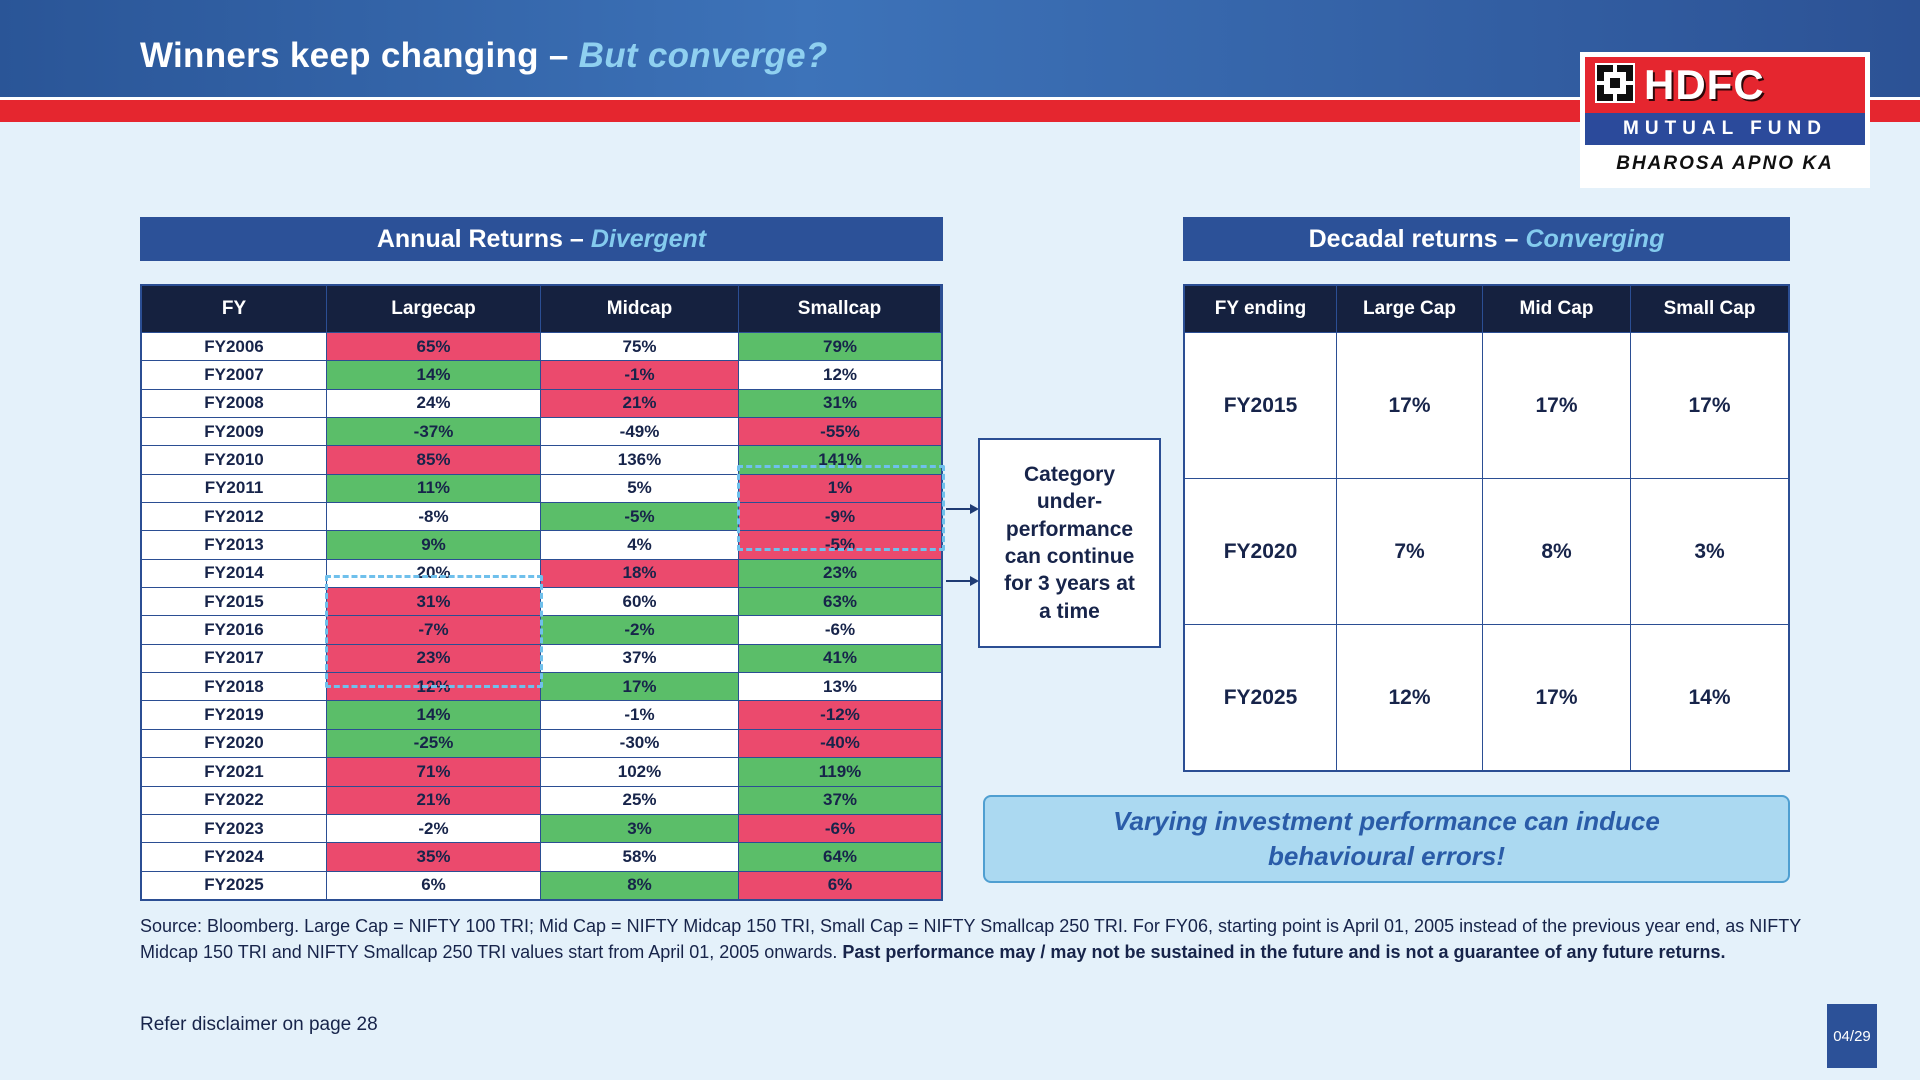 Image resolution: width=1920 pixels, height=1080 pixels. I want to click on return-cell: 79%, so click(840, 347).